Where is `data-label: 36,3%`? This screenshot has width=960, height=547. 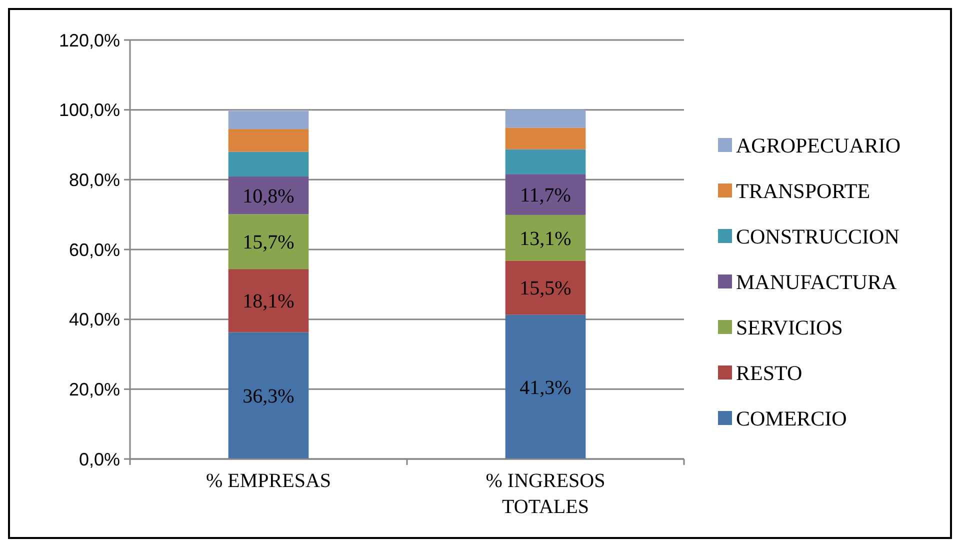
data-label: 36,3% is located at coordinates (268, 397).